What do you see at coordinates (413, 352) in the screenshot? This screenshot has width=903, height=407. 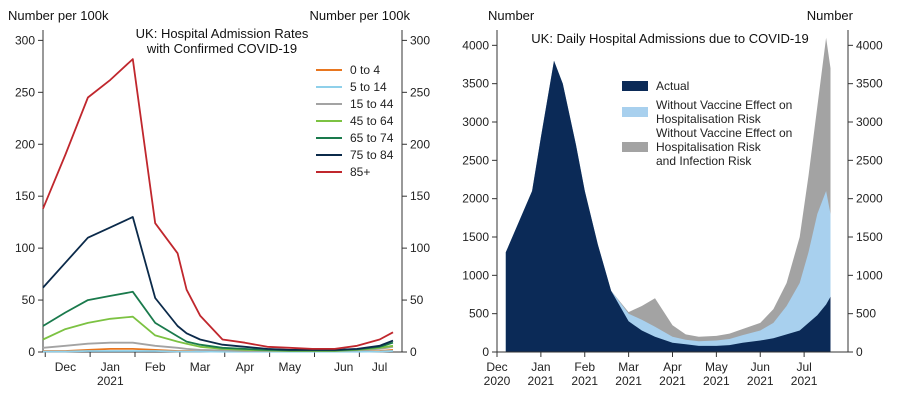 I see `left-y-tick-label-right: 0` at bounding box center [413, 352].